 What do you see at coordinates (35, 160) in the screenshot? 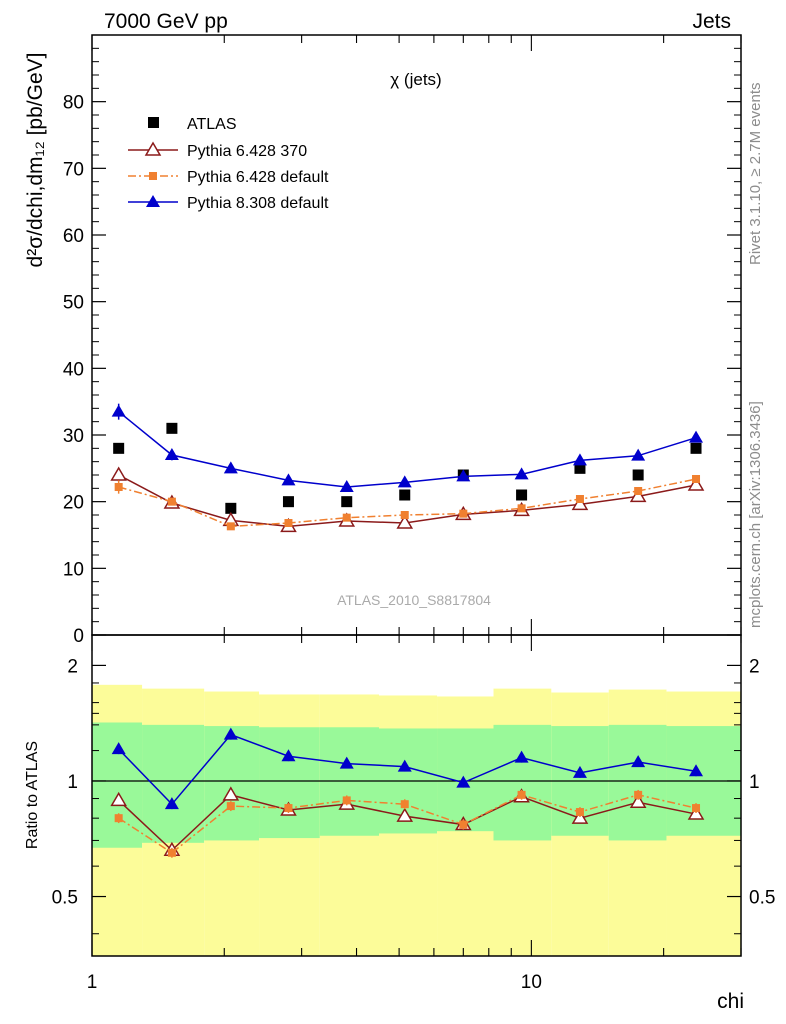
I see `main-y-axis-label: d²σ/dchi,dm₁₂ [pb/GeV]` at bounding box center [35, 160].